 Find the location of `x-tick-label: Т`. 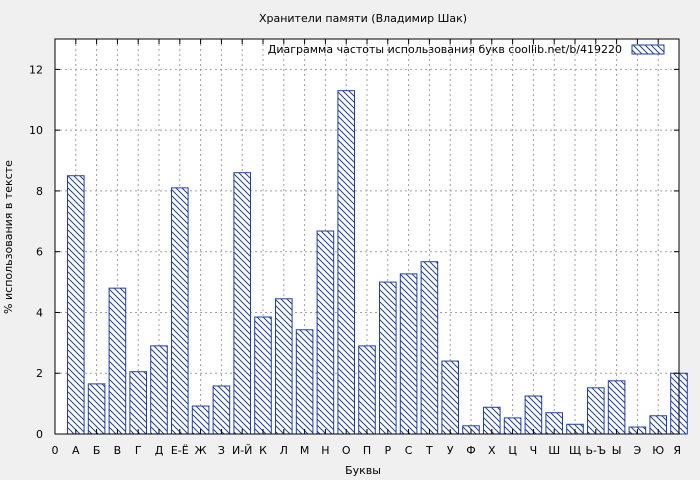

x-tick-label: Т is located at coordinates (429, 450).